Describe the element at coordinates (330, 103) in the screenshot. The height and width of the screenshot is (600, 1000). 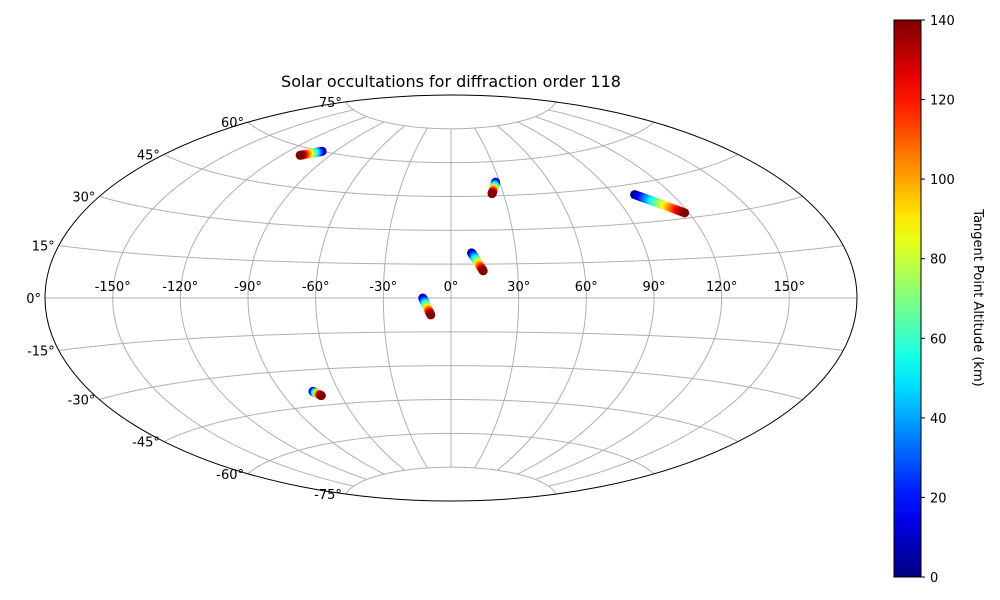
I see `latitude-tick-label: 75°` at that location.